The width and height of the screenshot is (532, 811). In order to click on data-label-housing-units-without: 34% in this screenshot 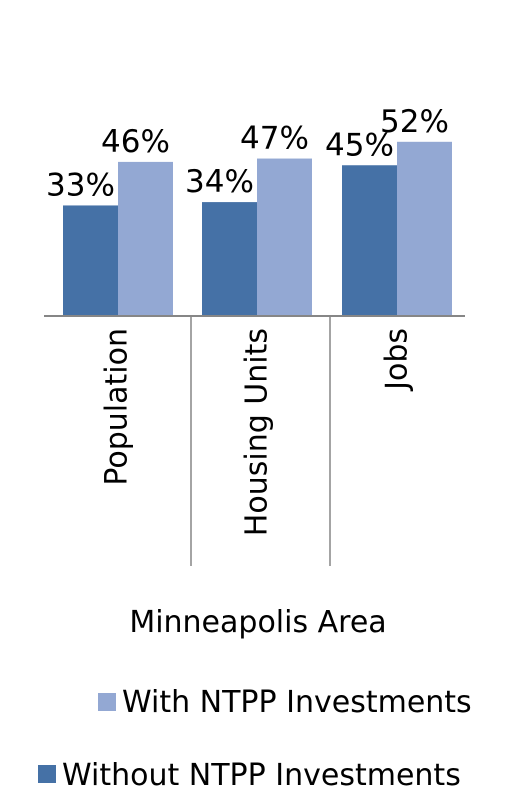, I will do `click(219, 182)`.